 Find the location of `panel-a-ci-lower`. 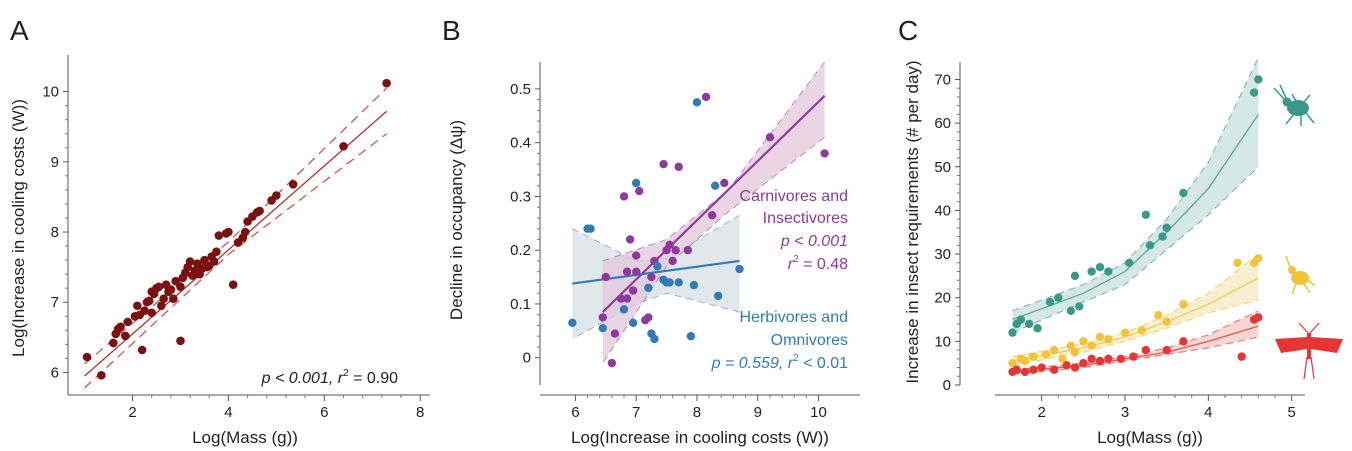

panel-a-ci-lower is located at coordinates (236, 261).